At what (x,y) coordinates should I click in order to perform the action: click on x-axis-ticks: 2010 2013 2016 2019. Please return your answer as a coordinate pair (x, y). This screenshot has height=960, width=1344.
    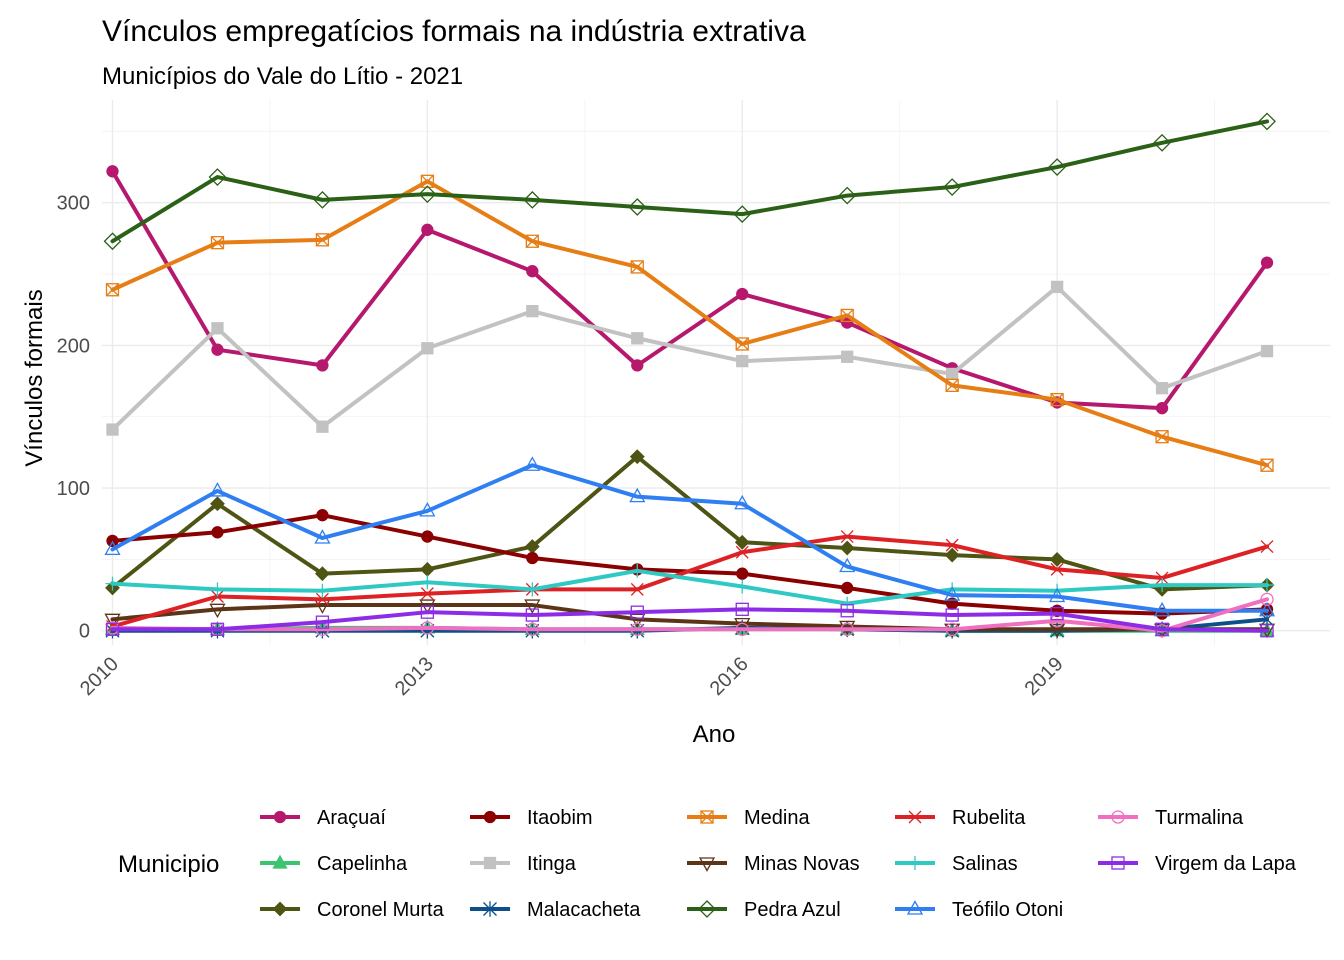
    Looking at the image, I should click on (572, 676).